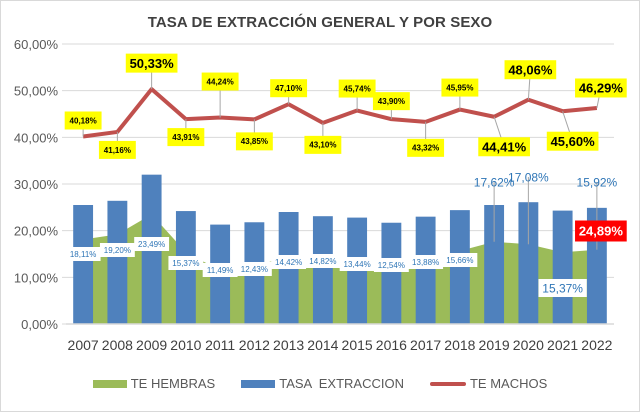 The width and height of the screenshot is (640, 412). I want to click on data-label-te-hembras: 19,20%, so click(117, 250).